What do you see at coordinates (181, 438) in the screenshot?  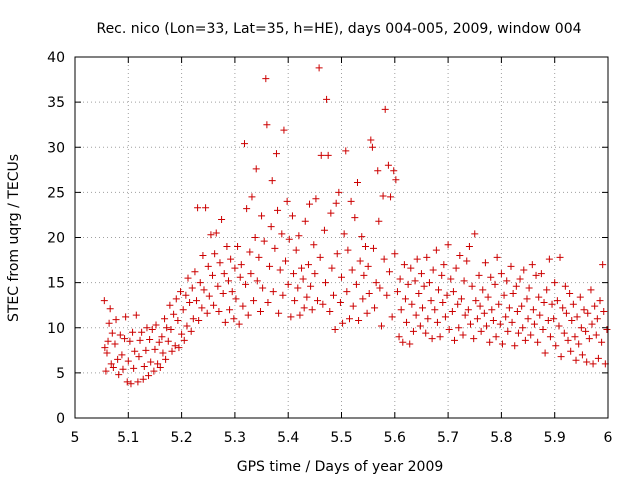 I see `x-tick-label: 5.2` at bounding box center [181, 438].